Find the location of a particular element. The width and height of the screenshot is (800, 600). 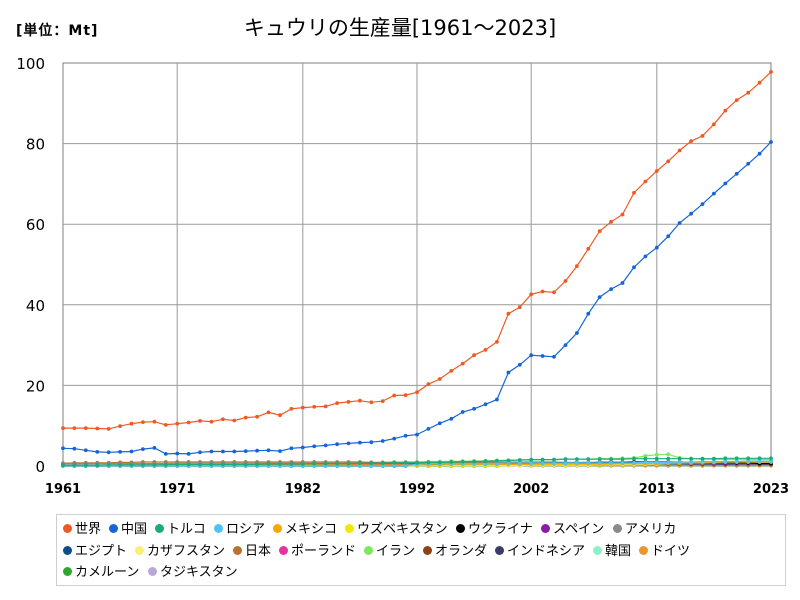

legend-label: 中国 is located at coordinates (134, 529).